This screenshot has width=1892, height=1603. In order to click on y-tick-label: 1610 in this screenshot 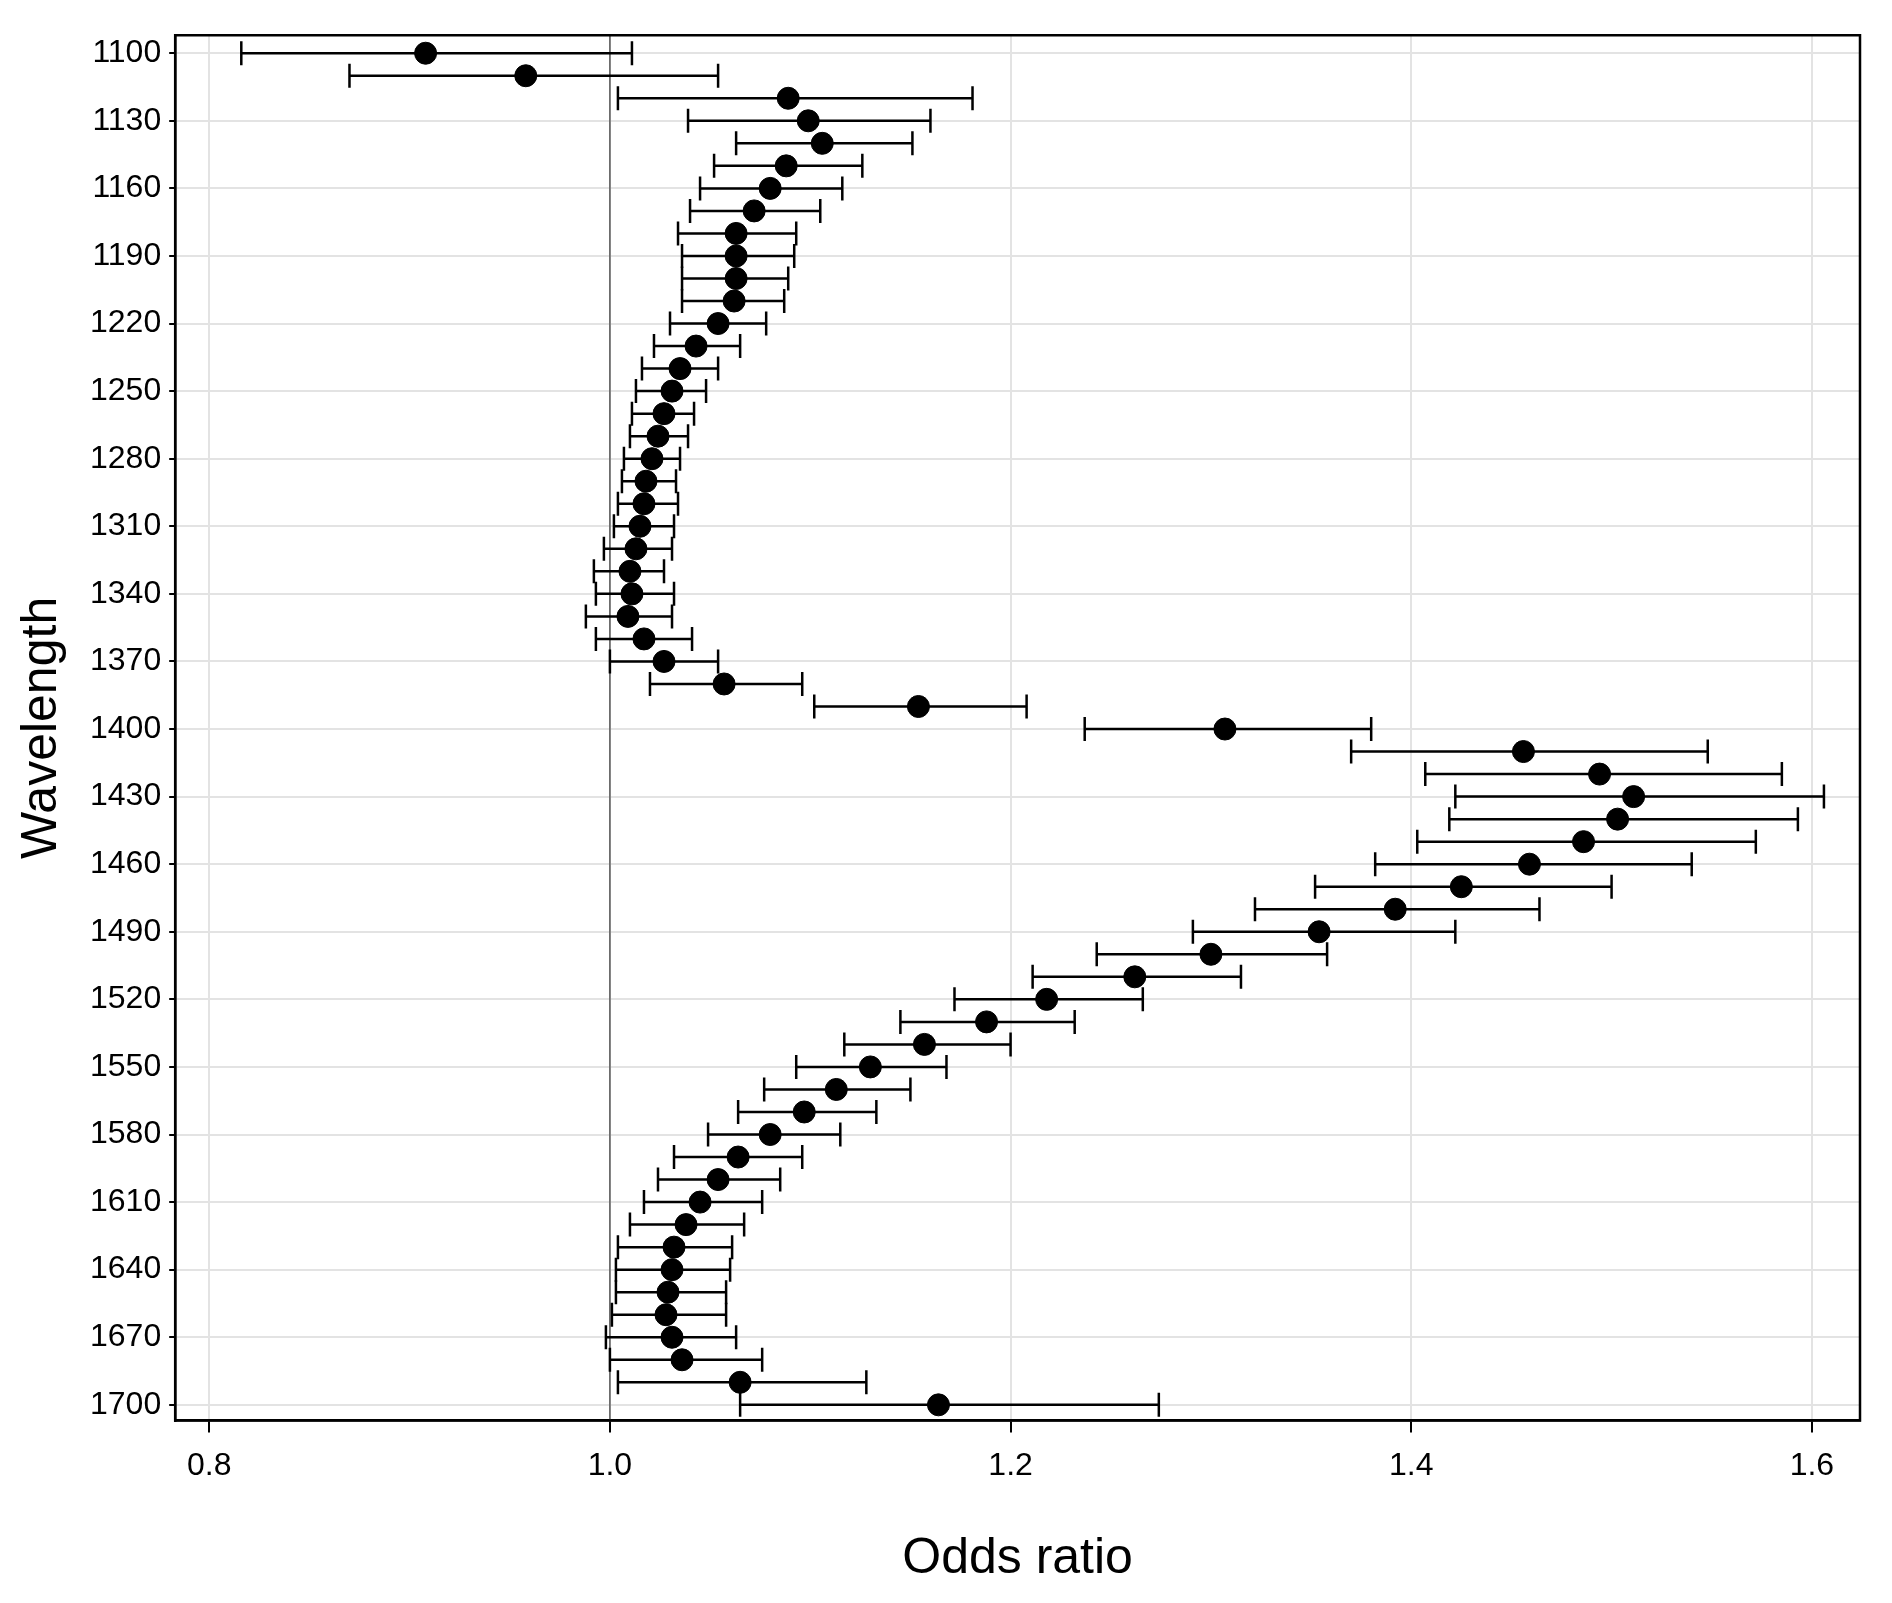, I will do `click(126, 1199)`.